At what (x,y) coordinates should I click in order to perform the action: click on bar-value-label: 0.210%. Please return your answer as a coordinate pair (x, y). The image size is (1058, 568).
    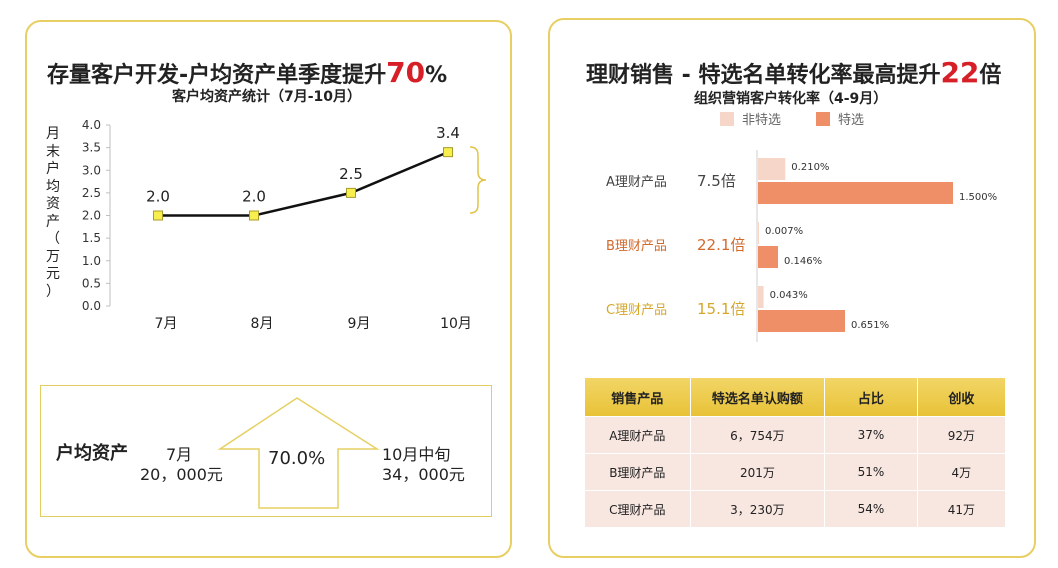
    Looking at the image, I should click on (810, 167).